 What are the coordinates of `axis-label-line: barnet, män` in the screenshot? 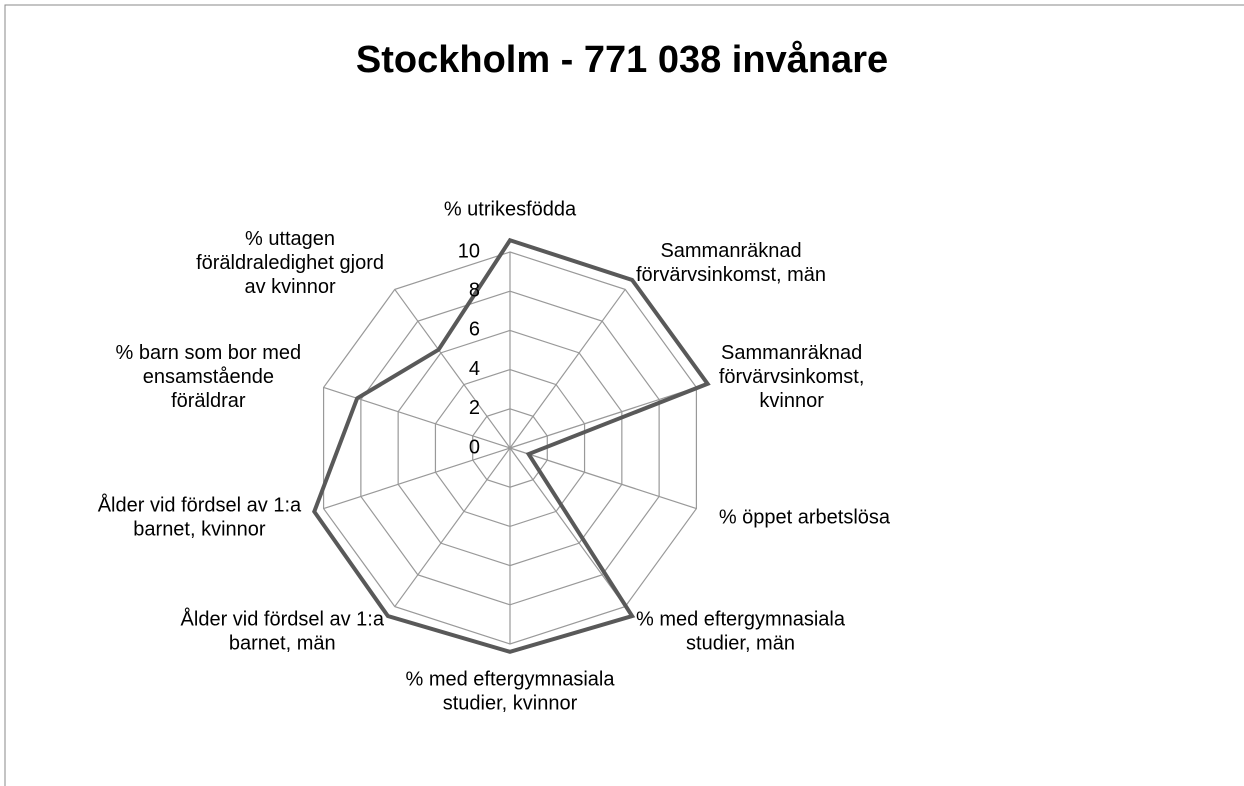 It's located at (282, 644).